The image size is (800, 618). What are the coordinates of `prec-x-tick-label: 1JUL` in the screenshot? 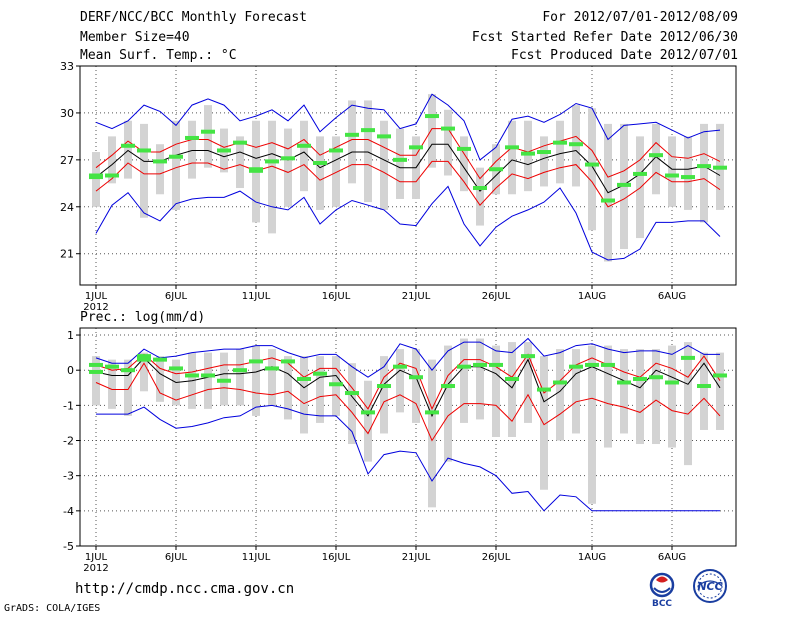 It's located at (96, 557).